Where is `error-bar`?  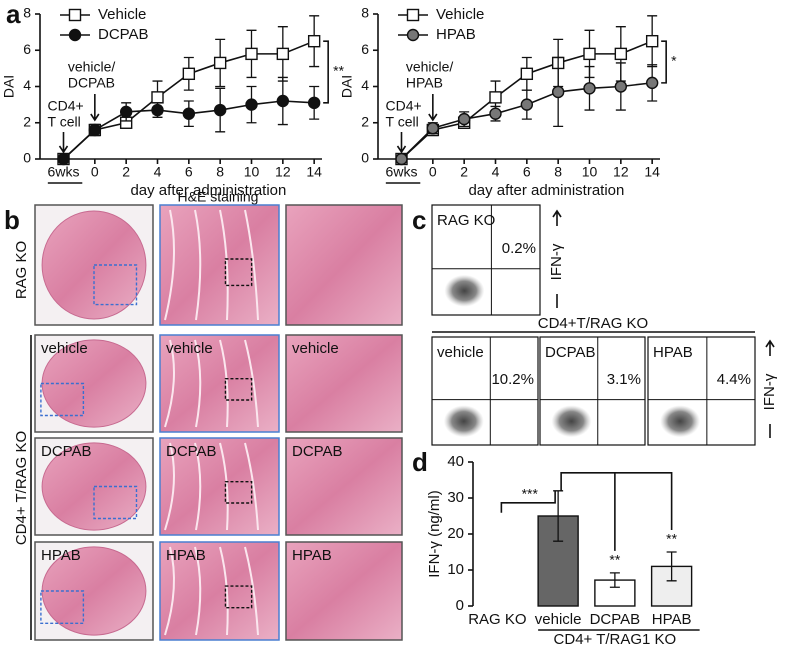 error-bar is located at coordinates (614, 580).